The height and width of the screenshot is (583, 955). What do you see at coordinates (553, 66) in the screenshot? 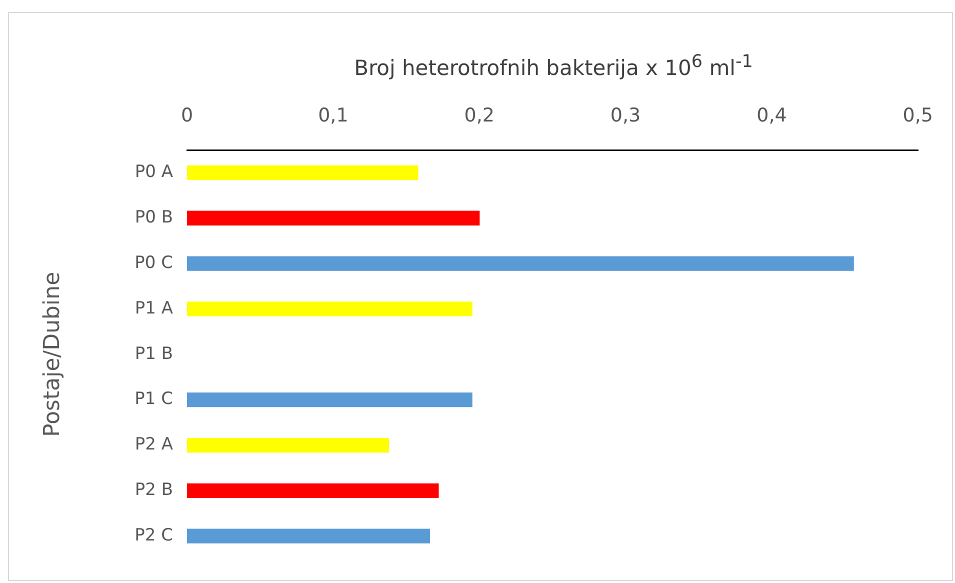
I see `x-axis-title: Broj heterotrofnih bakterija x 10$^{6}$ ml$^{-1}$` at bounding box center [553, 66].